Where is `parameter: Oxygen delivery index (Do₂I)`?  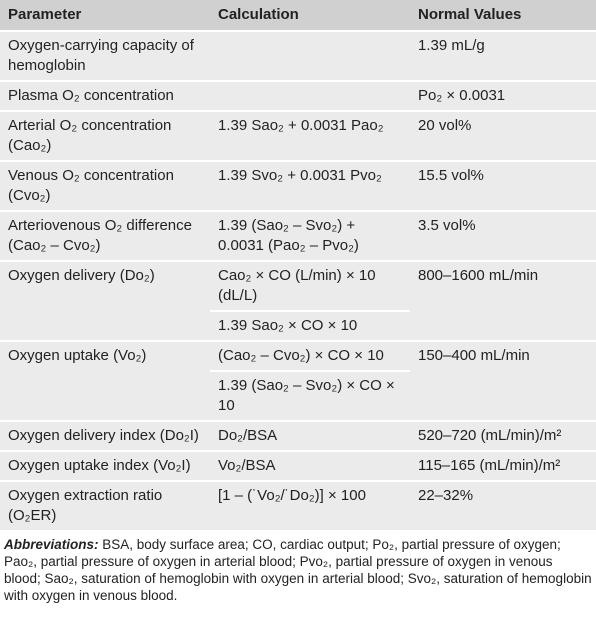 parameter: Oxygen delivery index (Do₂I) is located at coordinates (103, 435).